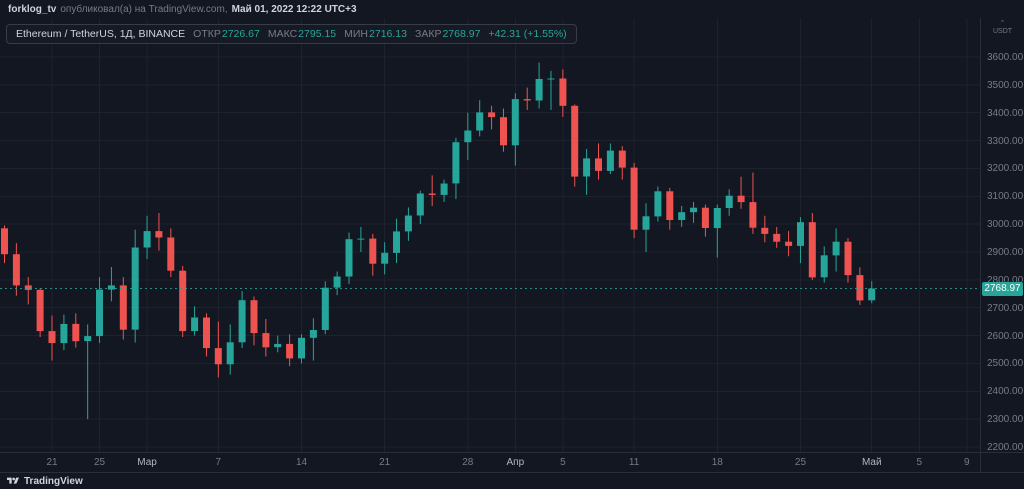 The image size is (1024, 489). Describe the element at coordinates (1005, 308) in the screenshot. I see `price-axis-label: 2700.00` at that location.